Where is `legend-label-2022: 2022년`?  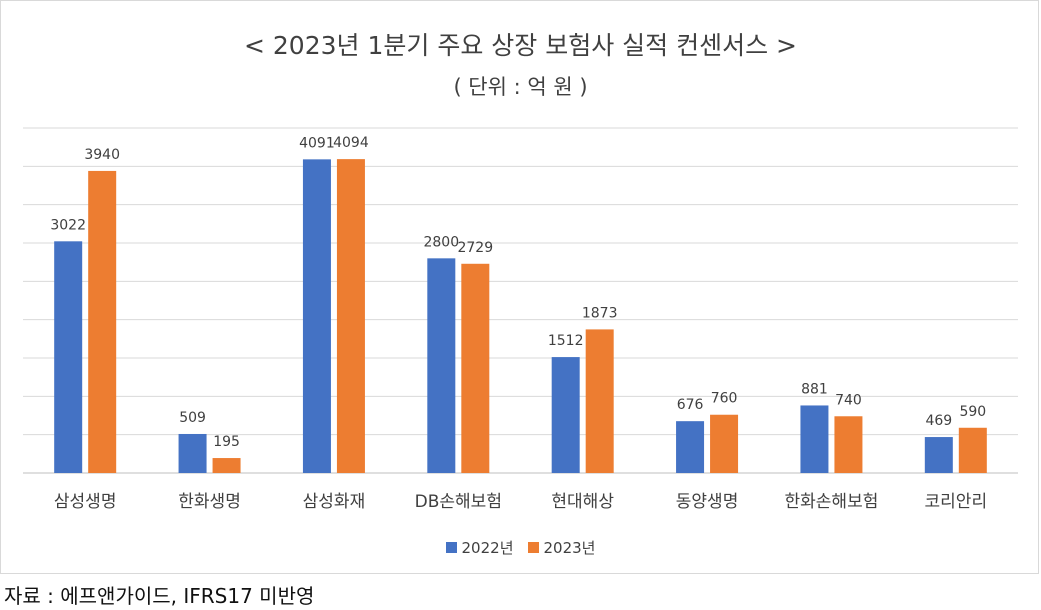
legend-label-2022: 2022년 is located at coordinates (487, 548).